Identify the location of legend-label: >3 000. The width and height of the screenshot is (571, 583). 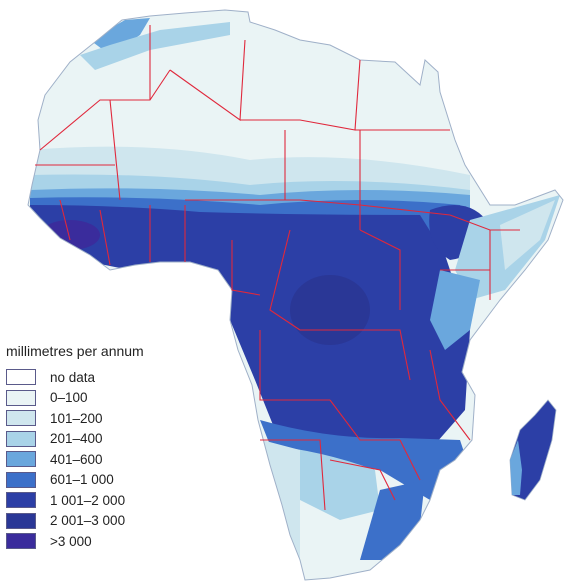
(71, 541).